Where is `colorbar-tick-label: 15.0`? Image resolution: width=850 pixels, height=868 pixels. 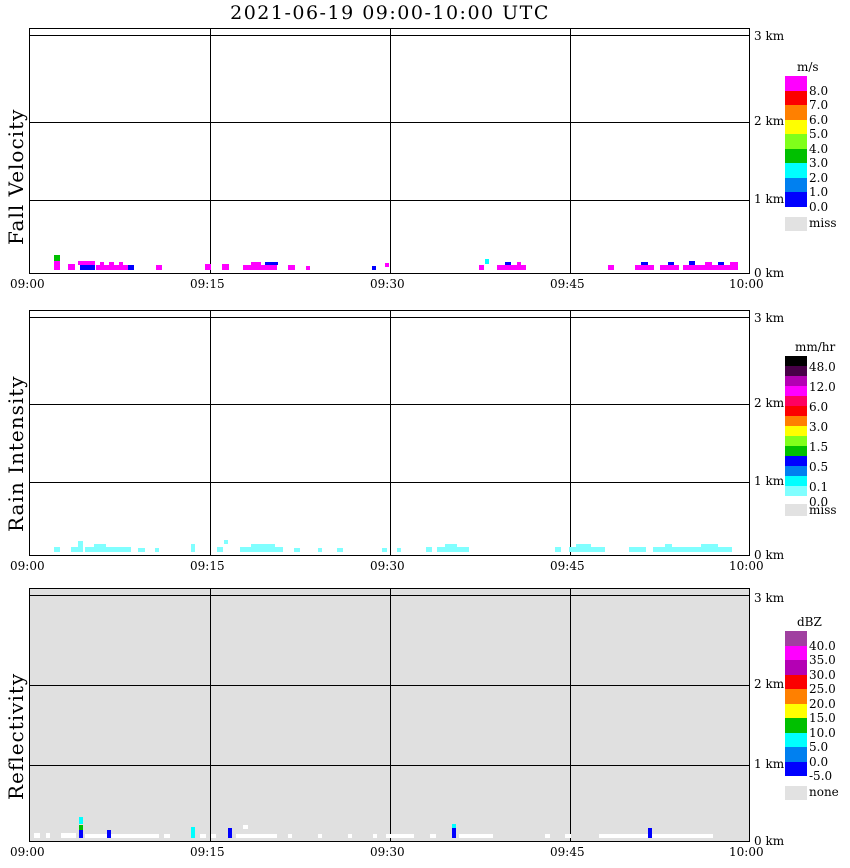 colorbar-tick-label: 15.0 is located at coordinates (822, 718).